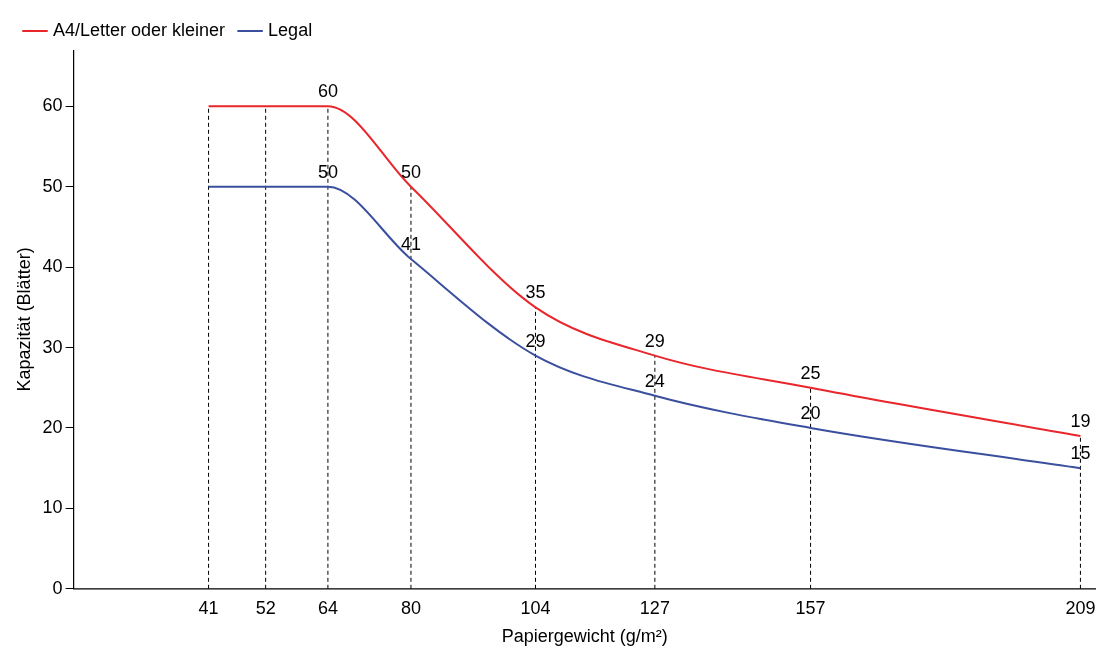  I want to click on y-tick-label: 50, so click(52, 185).